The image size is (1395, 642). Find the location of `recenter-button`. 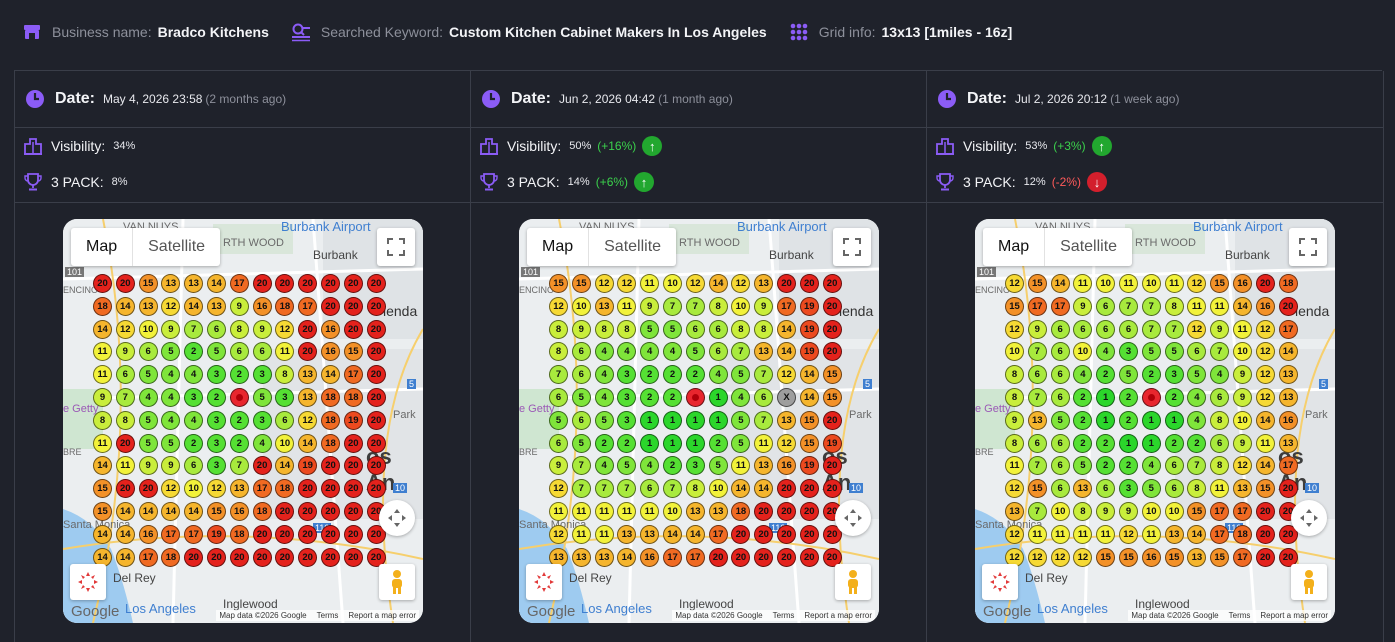

recenter-button is located at coordinates (88, 582).